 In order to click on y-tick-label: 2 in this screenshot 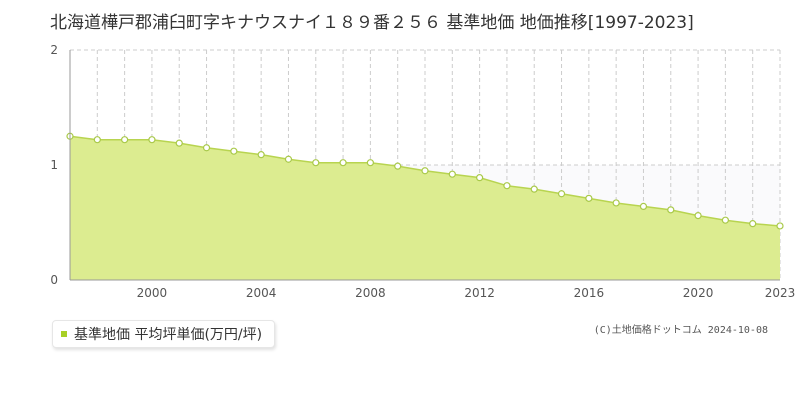, I will do `click(54, 50)`.